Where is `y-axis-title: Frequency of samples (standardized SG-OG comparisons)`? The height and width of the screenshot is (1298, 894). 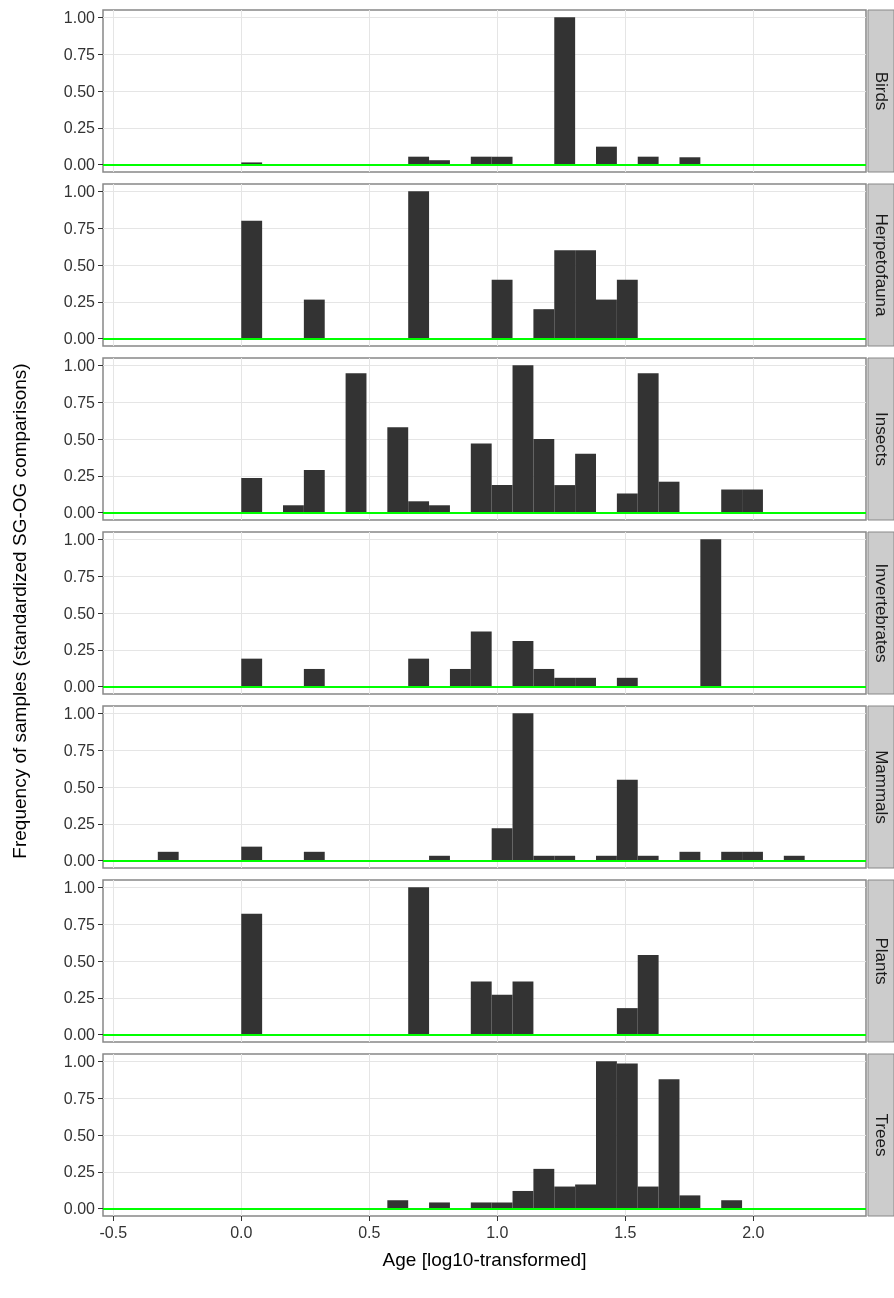
y-axis-title: Frequency of samples (standardized SG-OG comparisons) is located at coordinates (20, 611).